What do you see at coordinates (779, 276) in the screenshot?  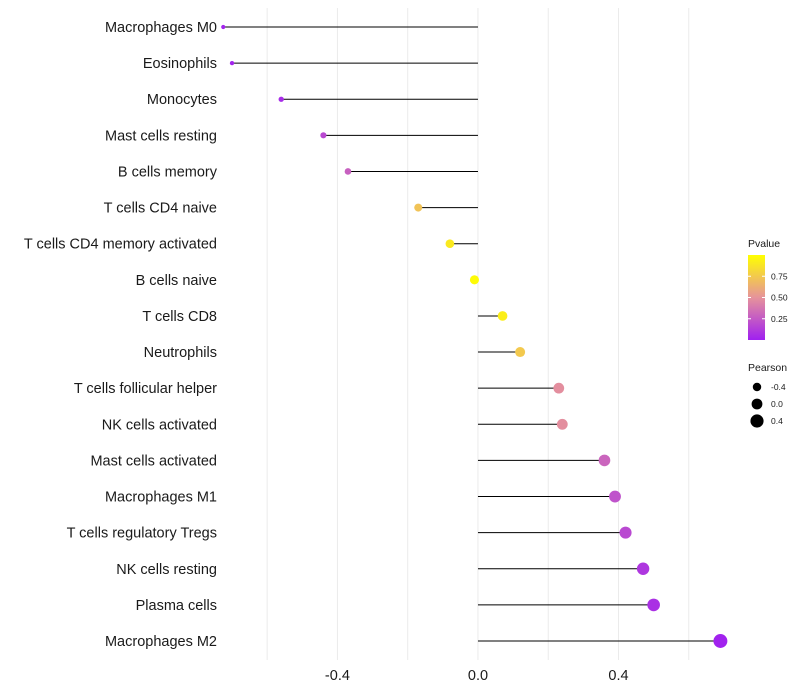 I see `colorbar-tick-label: 0.75` at bounding box center [779, 276].